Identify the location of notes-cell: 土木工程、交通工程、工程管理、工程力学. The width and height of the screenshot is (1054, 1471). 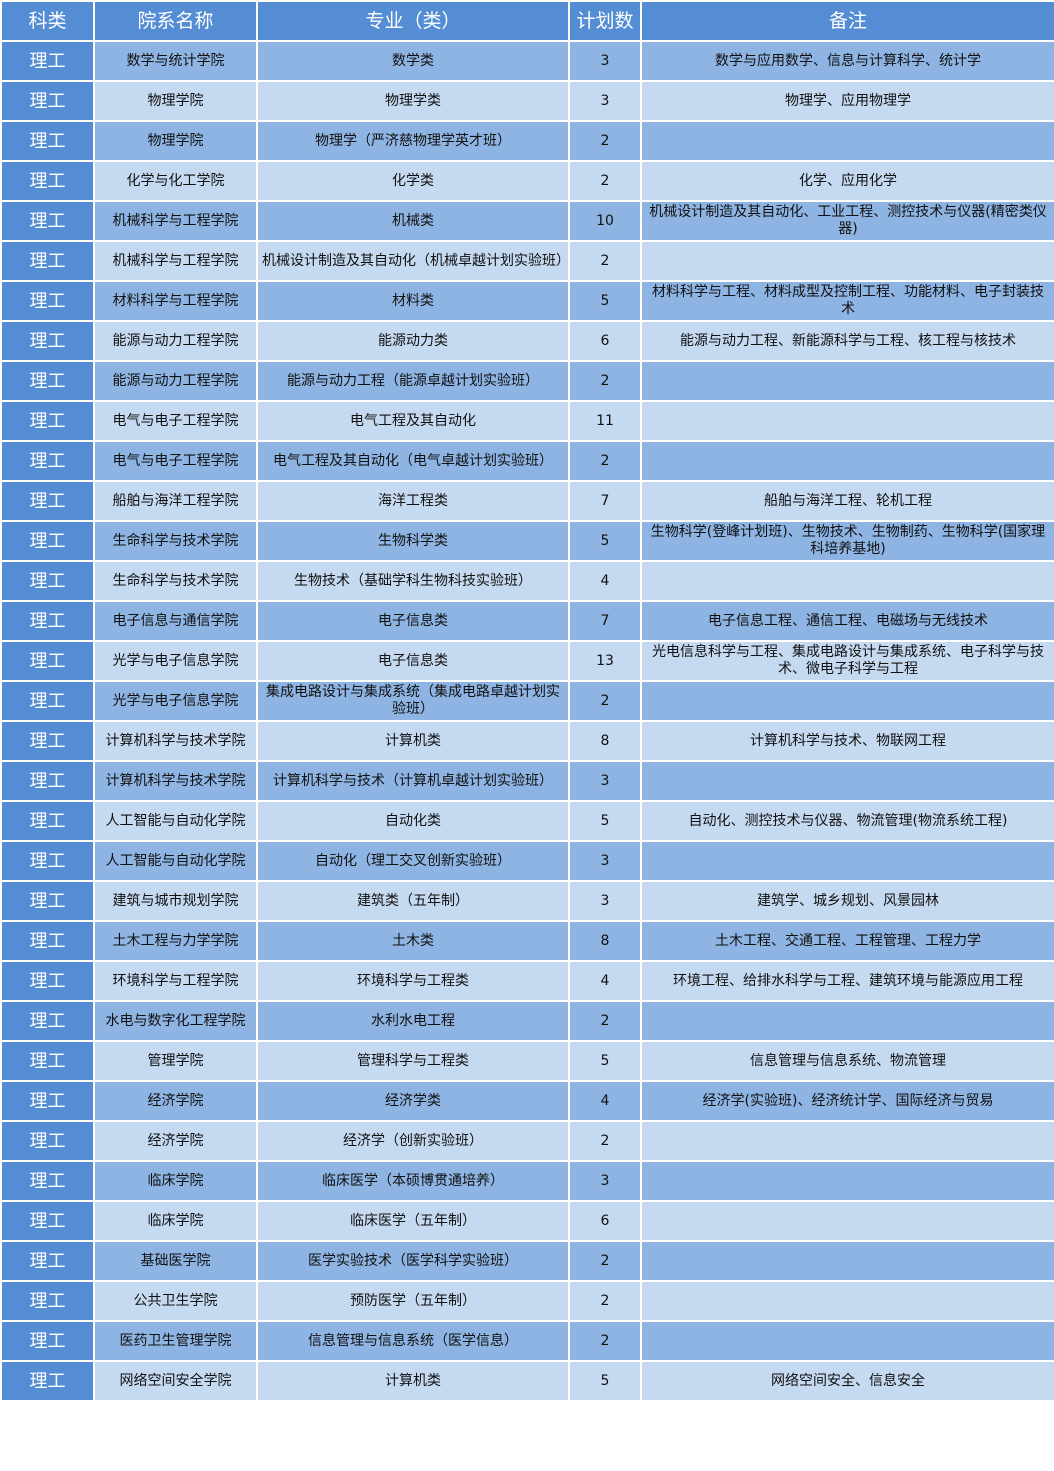
(847, 941).